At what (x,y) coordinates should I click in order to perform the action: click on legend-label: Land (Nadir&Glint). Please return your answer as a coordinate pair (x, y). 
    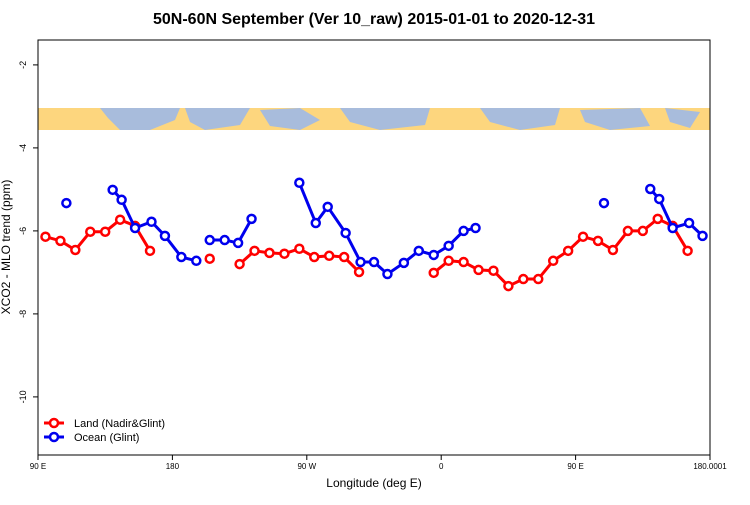
    Looking at the image, I should click on (119, 424).